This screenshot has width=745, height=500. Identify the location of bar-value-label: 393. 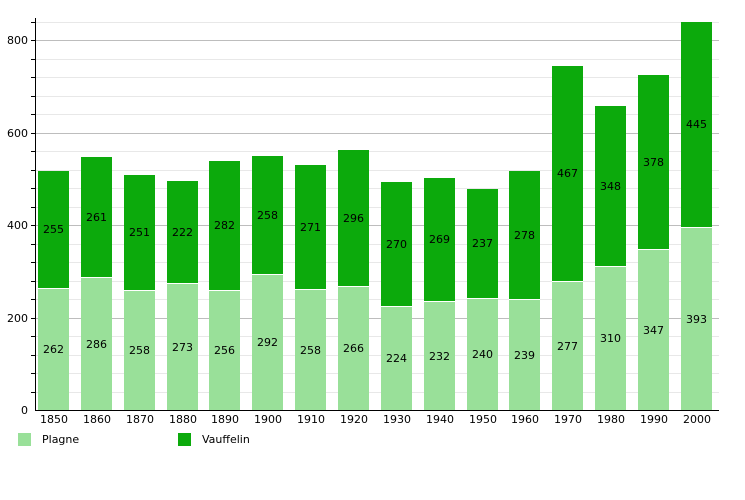
(696, 319).